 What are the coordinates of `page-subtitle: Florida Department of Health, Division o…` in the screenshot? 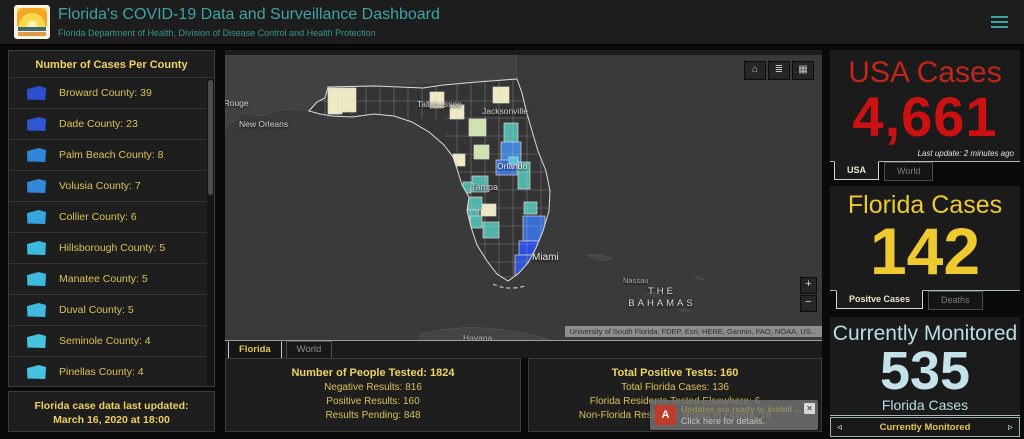 It's located at (217, 33).